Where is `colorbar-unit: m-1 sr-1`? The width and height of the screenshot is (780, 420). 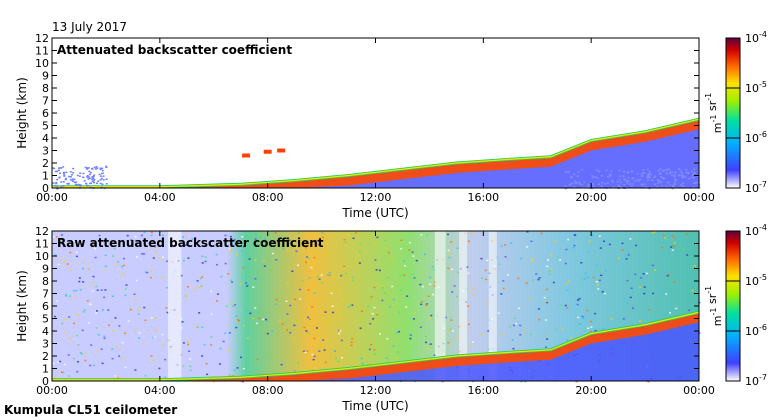 colorbar-unit: m-1 sr-1 is located at coordinates (714, 306).